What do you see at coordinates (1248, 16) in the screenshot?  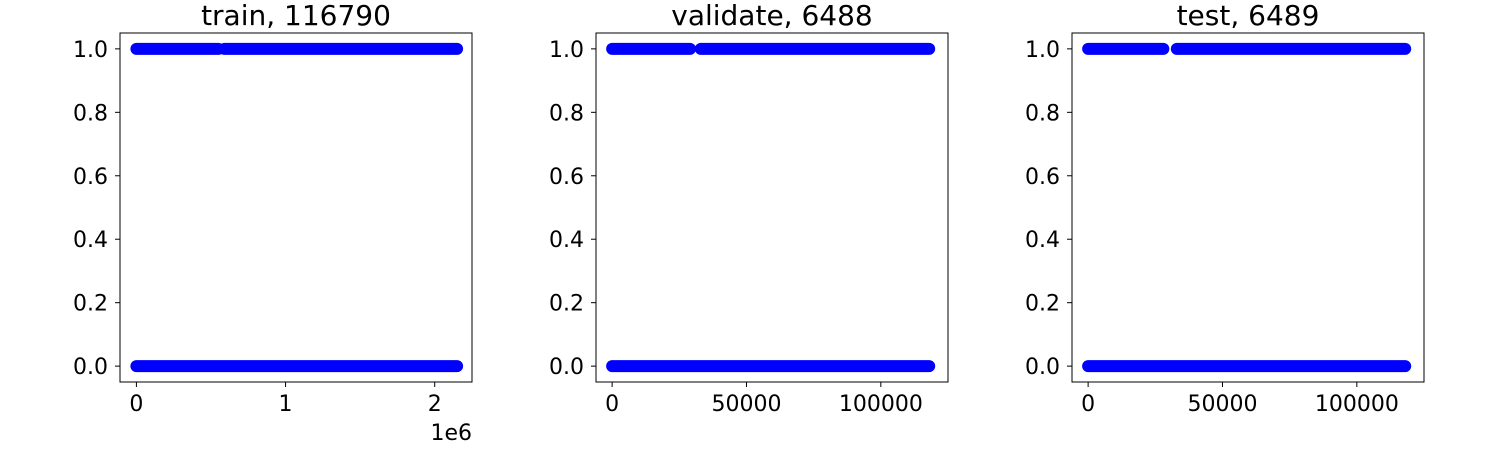 I see `chart-title: test, 6489` at bounding box center [1248, 16].